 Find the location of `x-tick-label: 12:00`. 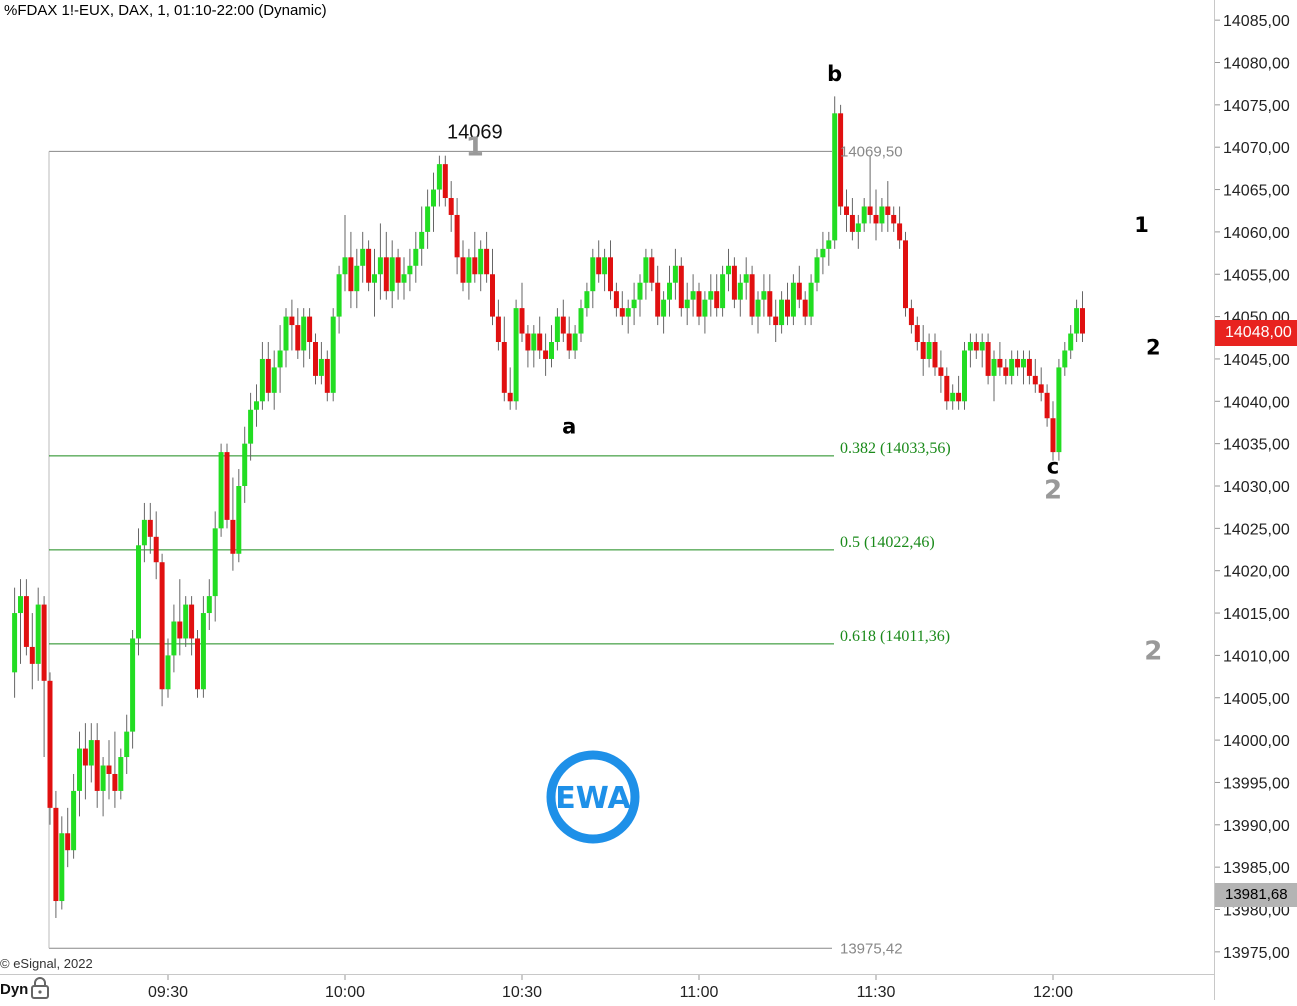

x-tick-label: 12:00 is located at coordinates (1053, 992).